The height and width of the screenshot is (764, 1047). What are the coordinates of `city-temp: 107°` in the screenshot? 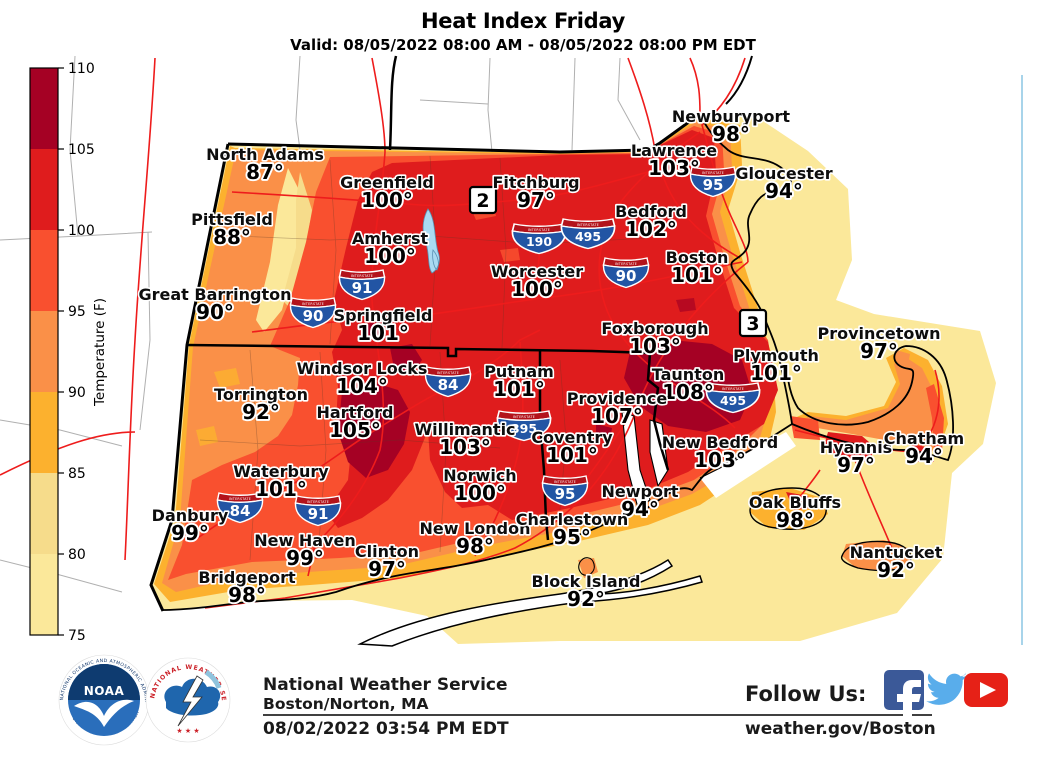 It's located at (617, 416).